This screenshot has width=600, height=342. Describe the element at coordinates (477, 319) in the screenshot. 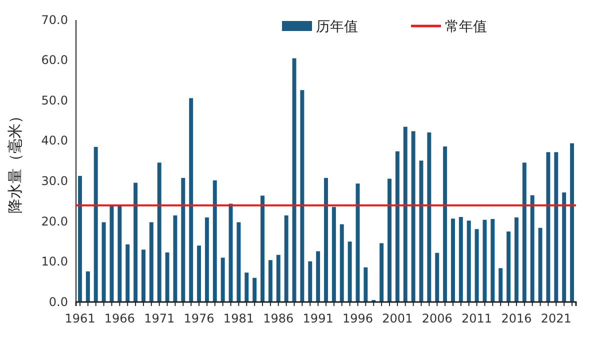

I see `x-tick-label: 2011` at that location.